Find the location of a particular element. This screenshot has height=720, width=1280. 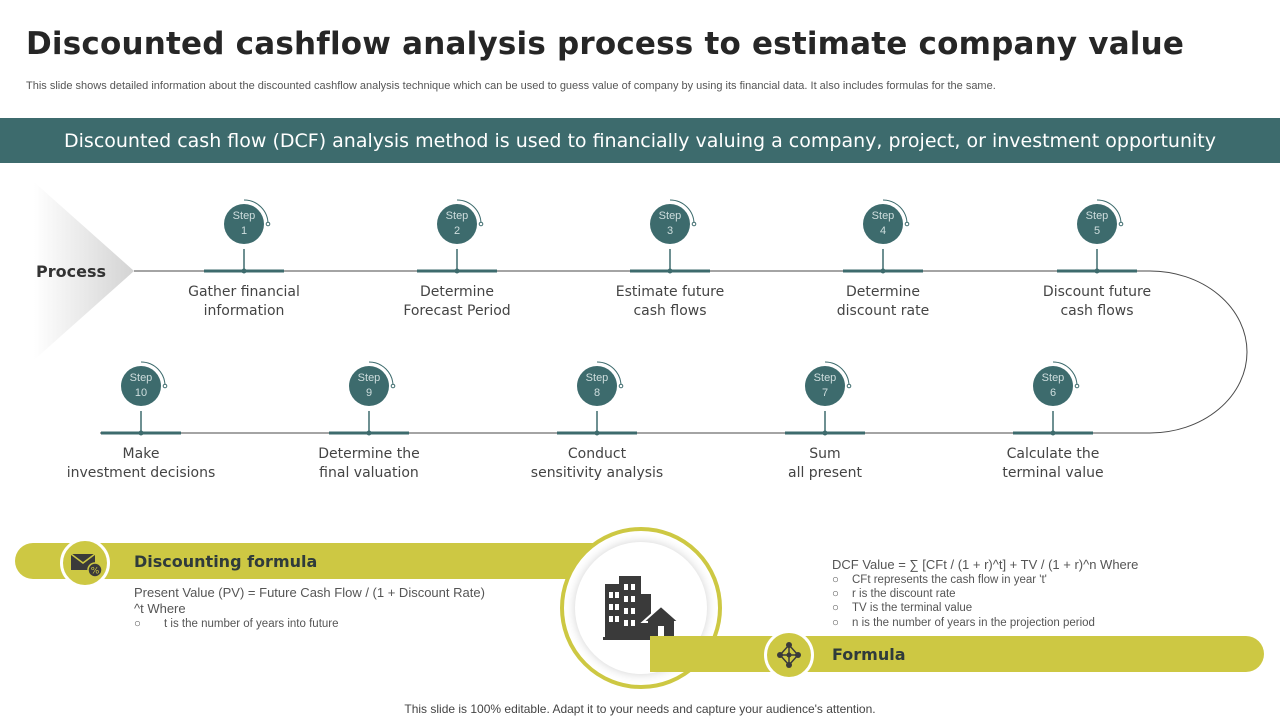

step-label-line-2: information is located at coordinates (244, 311).